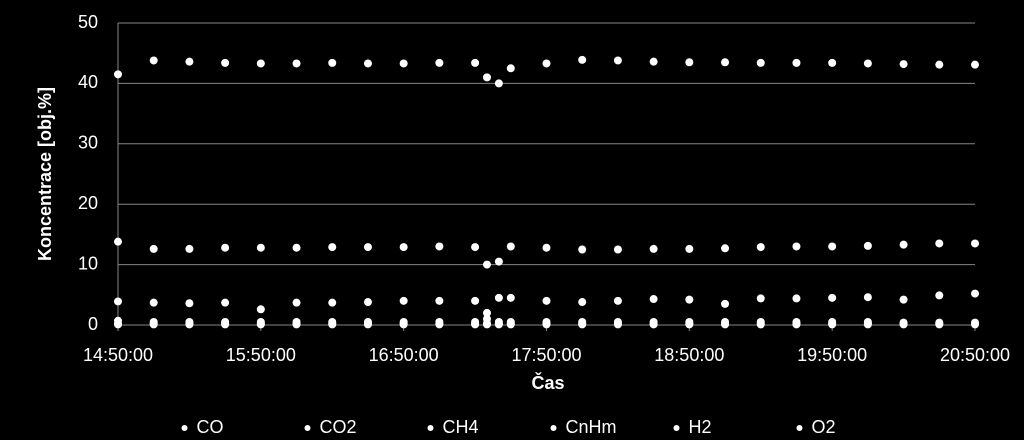 This screenshot has width=1024, height=440. What do you see at coordinates (404, 355) in the screenshot?
I see `x-tick-label: 16:50:00` at bounding box center [404, 355].